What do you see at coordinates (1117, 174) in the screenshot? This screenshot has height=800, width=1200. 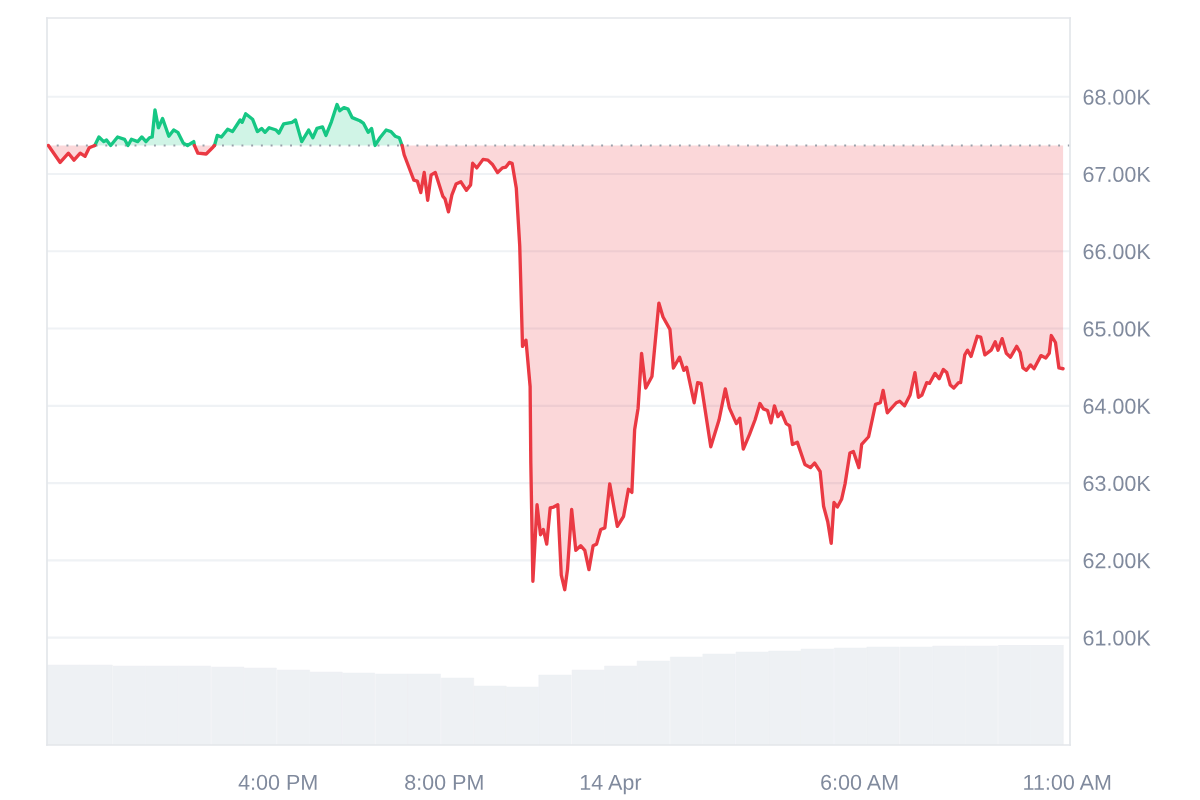 I see `y-tick-label: 67.00K` at bounding box center [1117, 174].